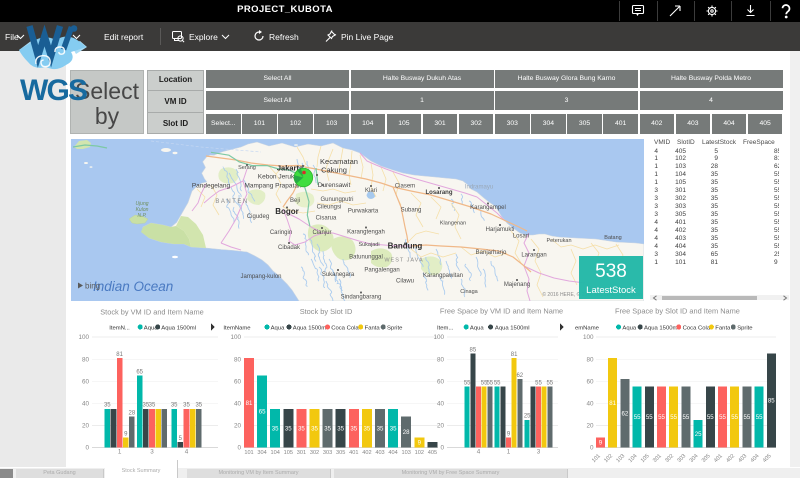 The width and height of the screenshot is (800, 478). I want to click on svg-text: 405, so click(767, 458).